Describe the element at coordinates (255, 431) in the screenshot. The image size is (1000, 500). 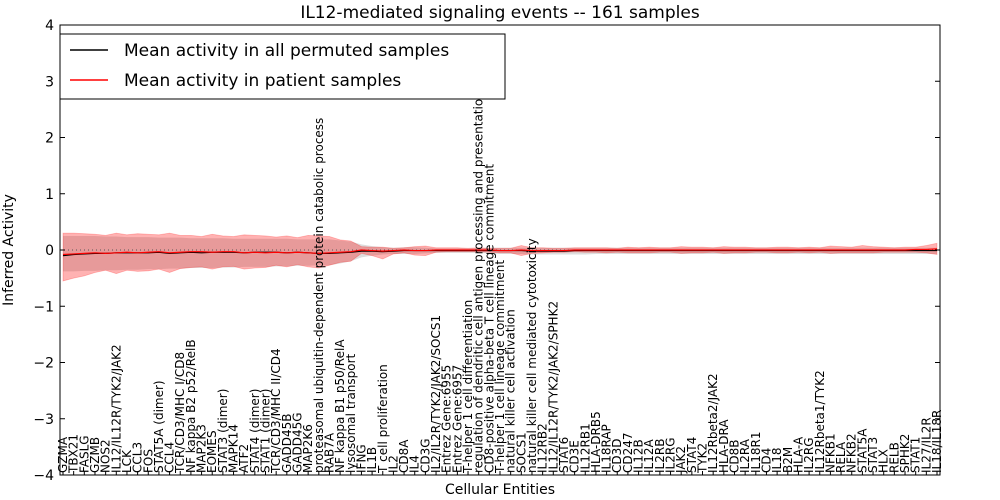
I see `x-tick-label: STAT4 (dimer)` at that location.